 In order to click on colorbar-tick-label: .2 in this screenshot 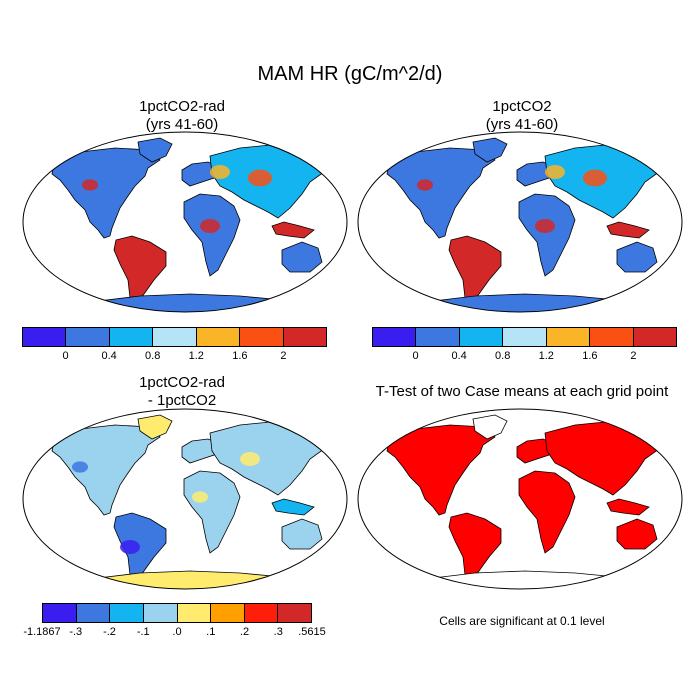, I will do `click(244, 632)`.